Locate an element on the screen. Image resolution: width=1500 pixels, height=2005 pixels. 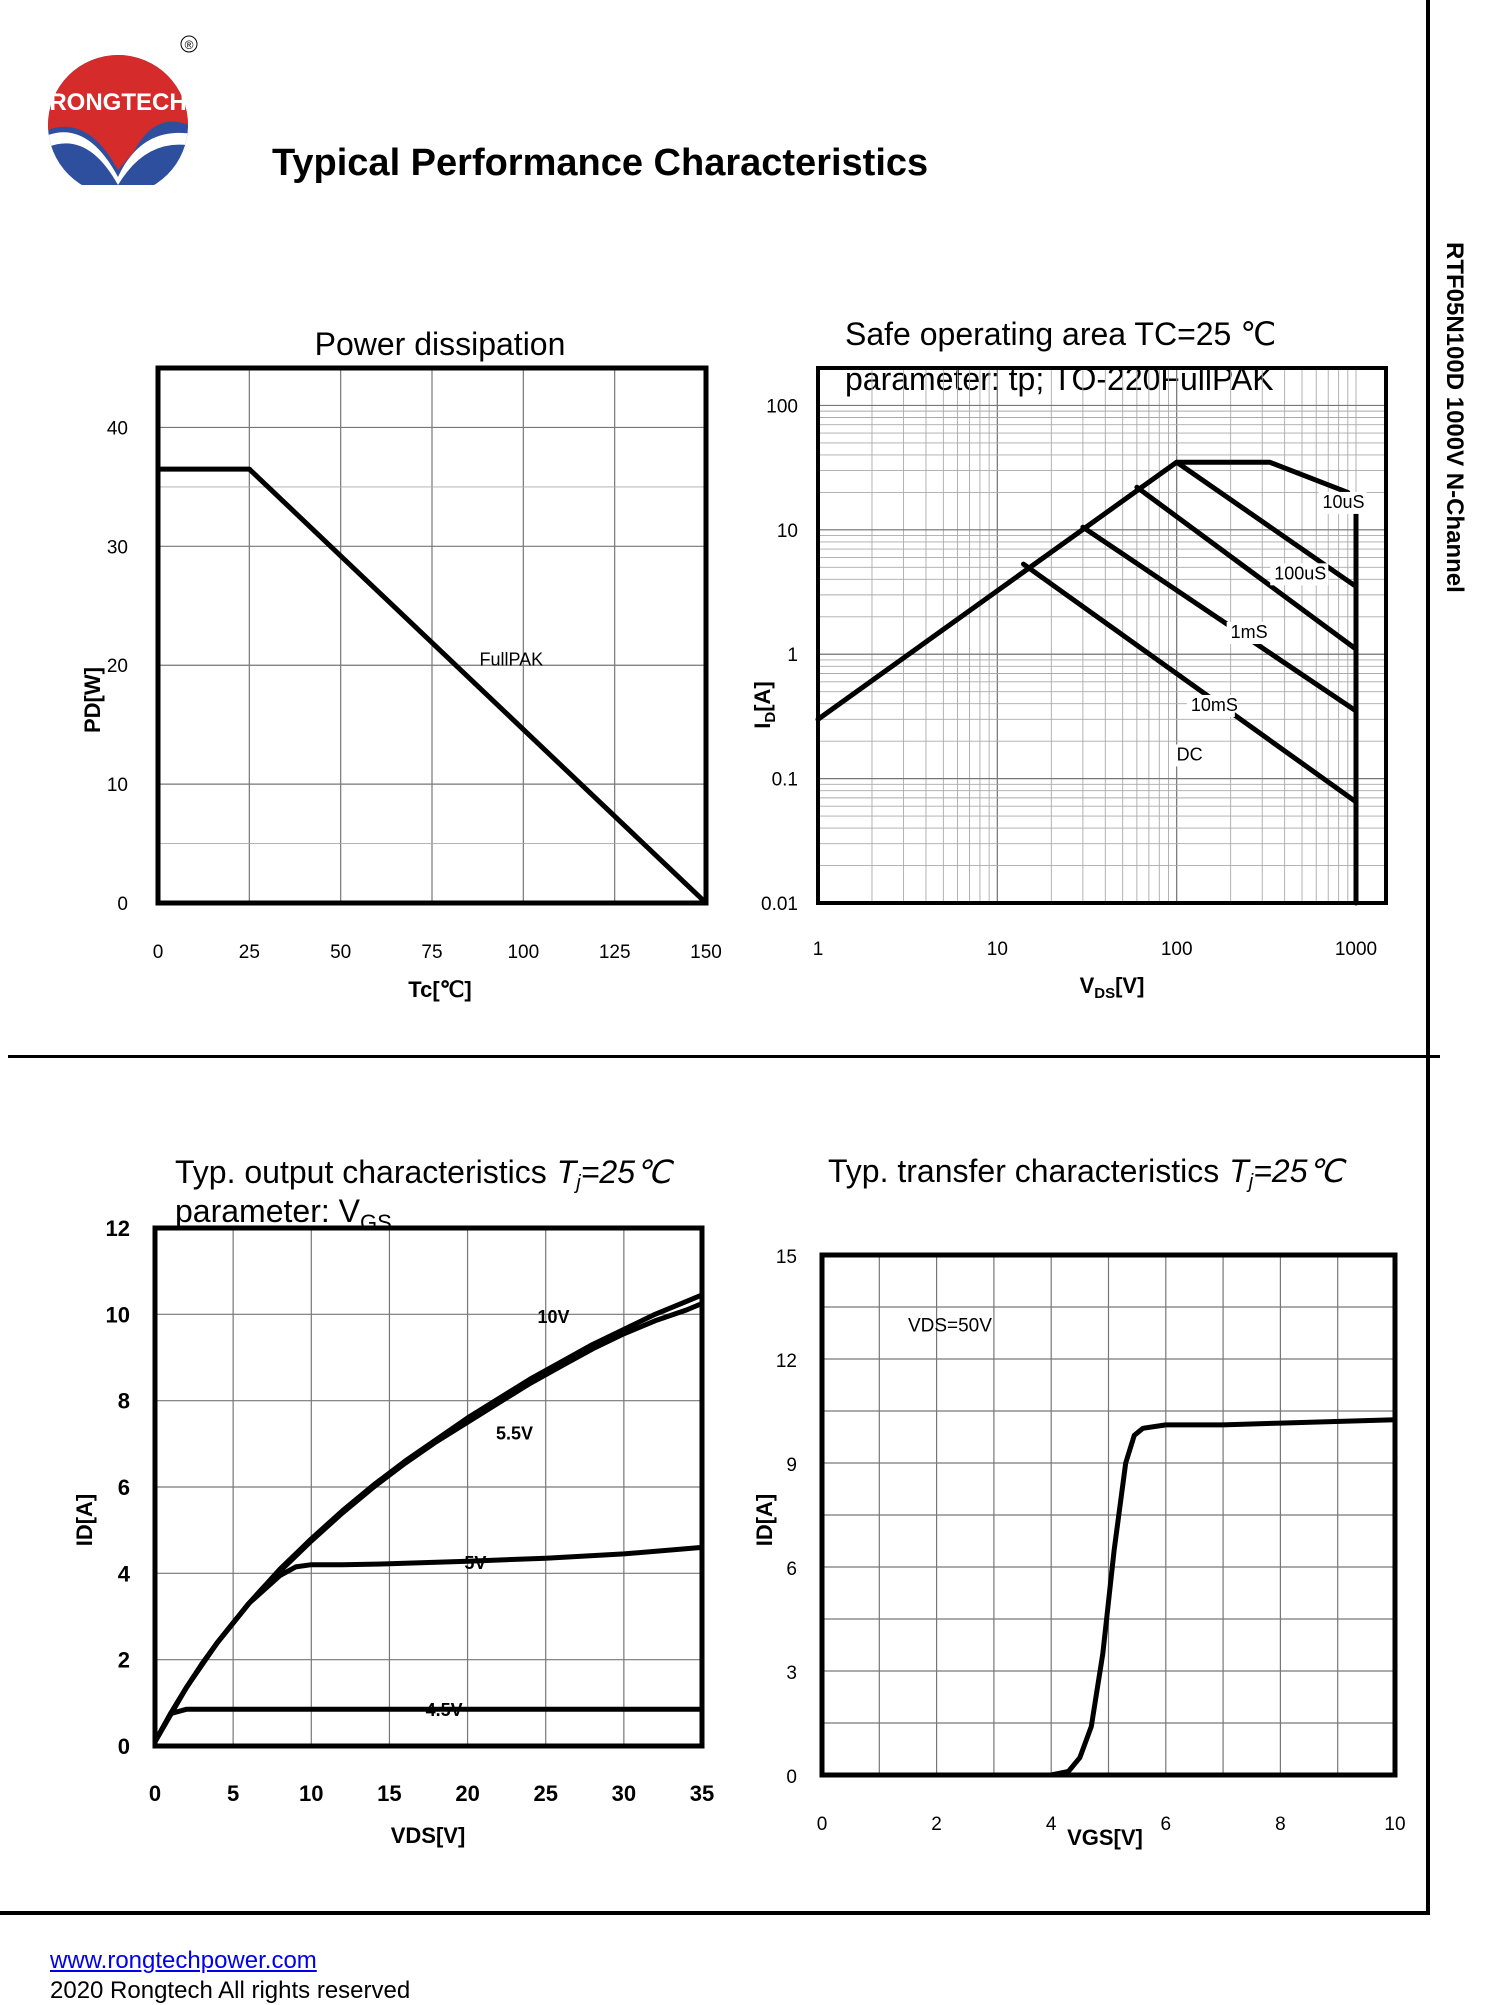
power-x-tick: 75 is located at coordinates (431, 952).